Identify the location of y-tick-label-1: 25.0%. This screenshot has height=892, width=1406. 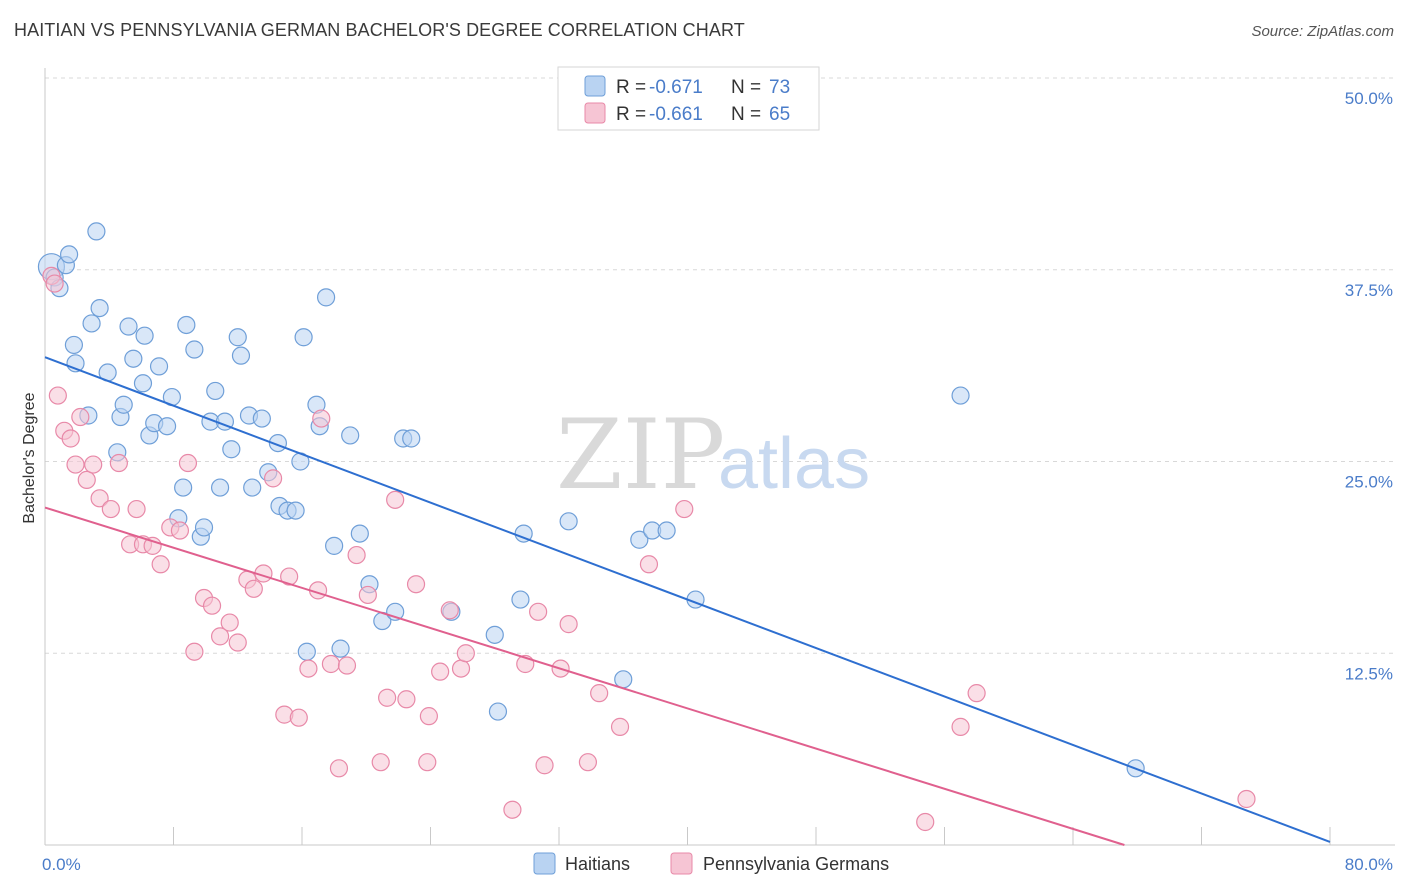
(1369, 482).